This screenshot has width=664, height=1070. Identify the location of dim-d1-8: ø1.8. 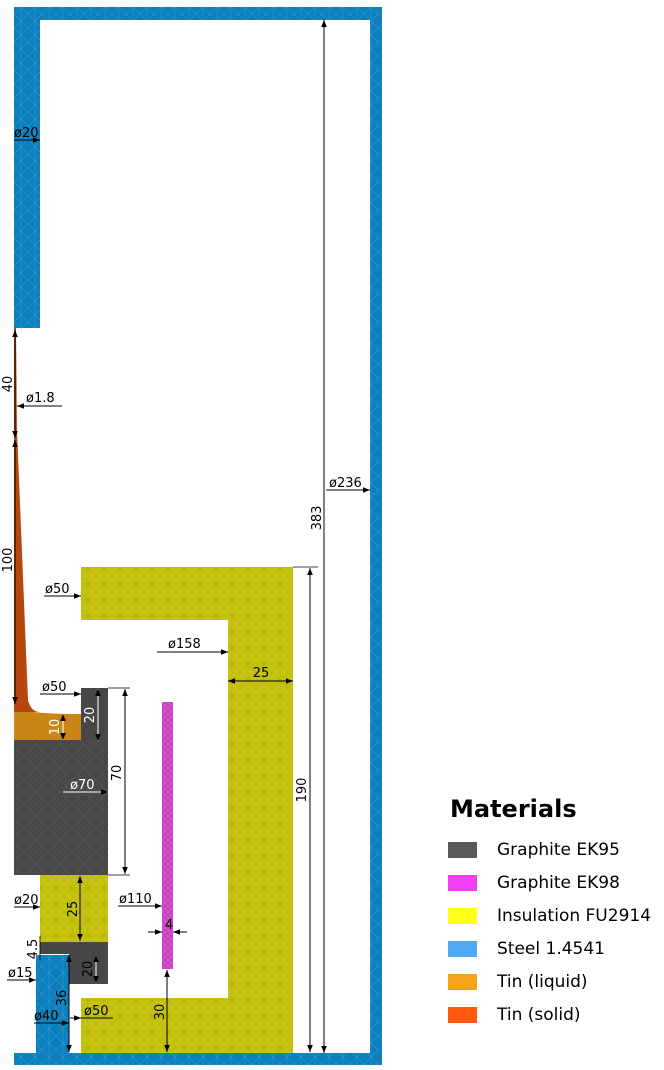
(40, 398).